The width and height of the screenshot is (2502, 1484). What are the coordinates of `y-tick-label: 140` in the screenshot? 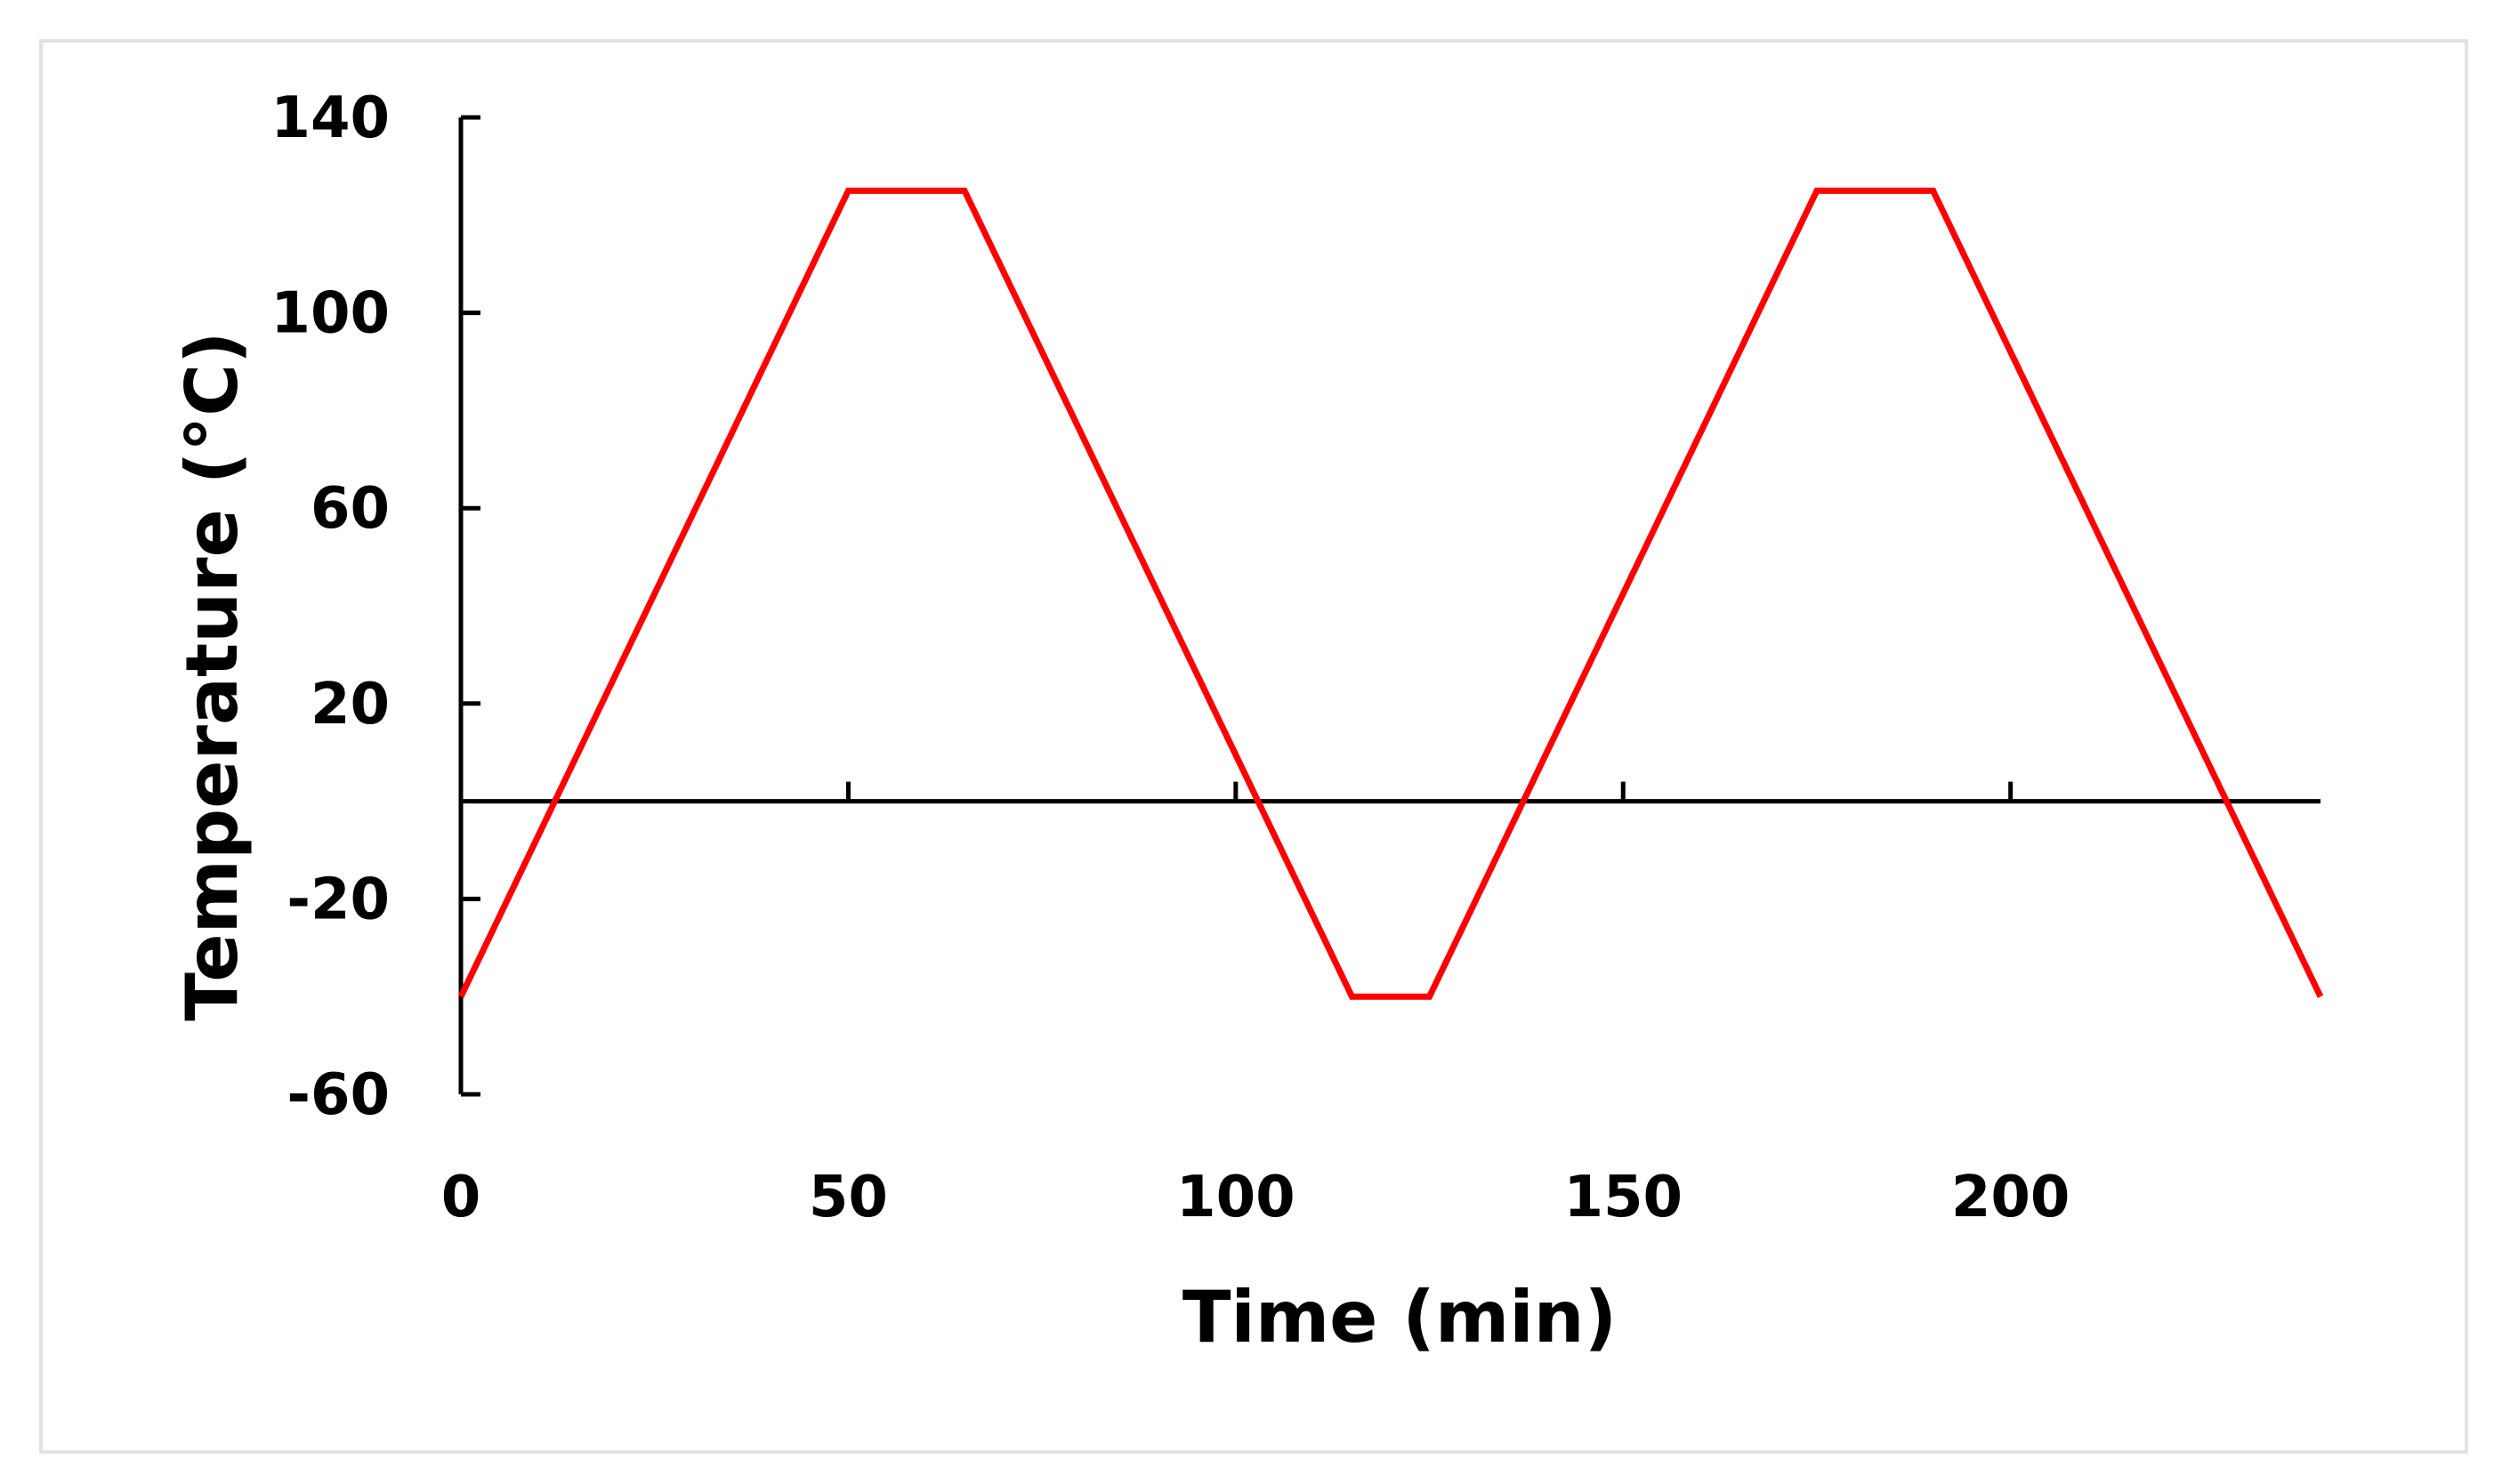 It's located at (330, 118).